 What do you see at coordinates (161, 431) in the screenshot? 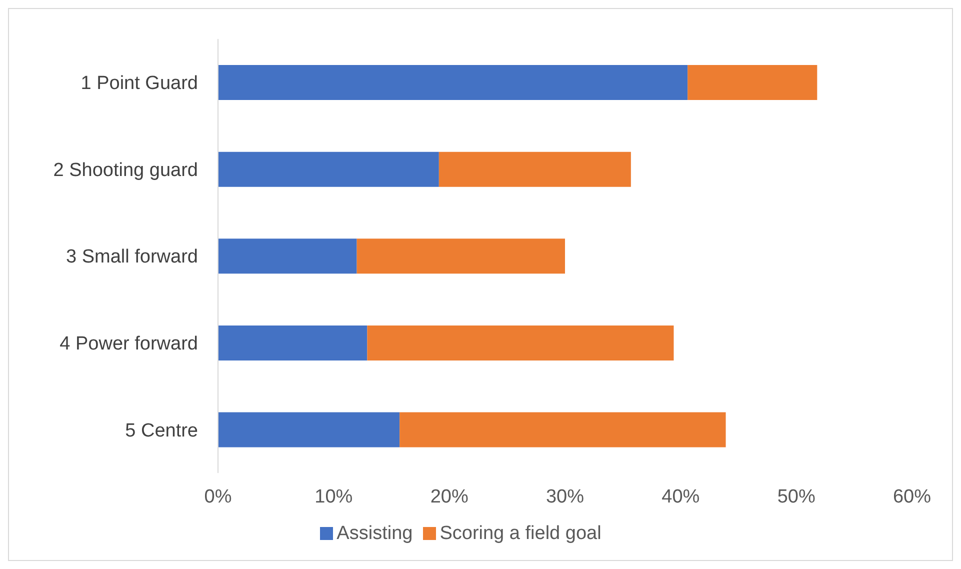
I see `y-tick-label: 5 Centre` at bounding box center [161, 431].